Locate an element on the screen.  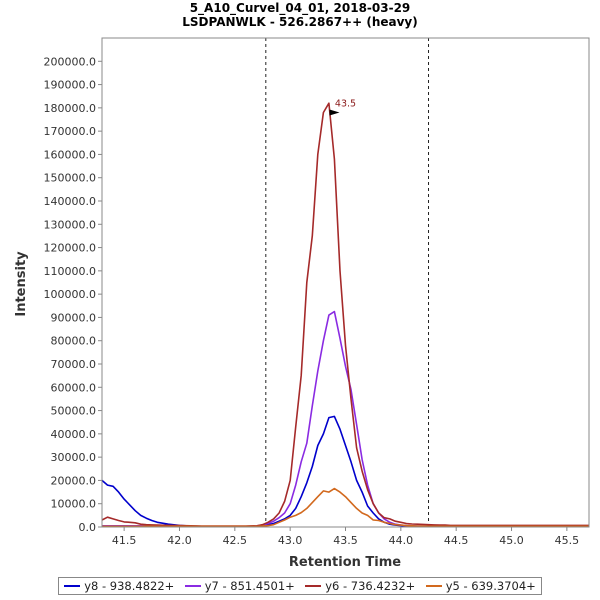
legend-label: y5 - 639.3704+ is located at coordinates (490, 586).